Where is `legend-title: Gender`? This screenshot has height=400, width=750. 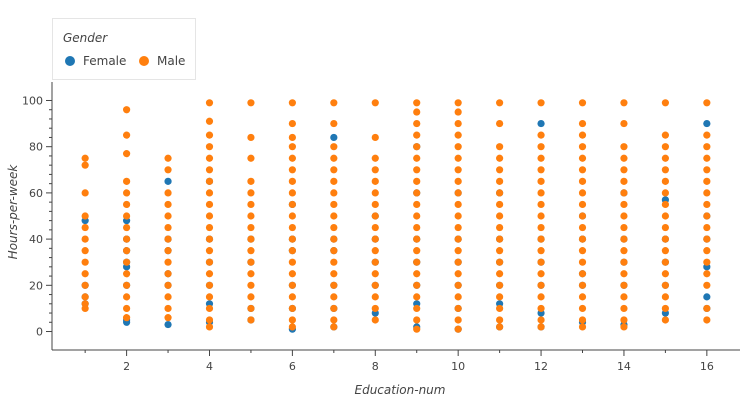
legend-title: Gender is located at coordinates (85, 38).